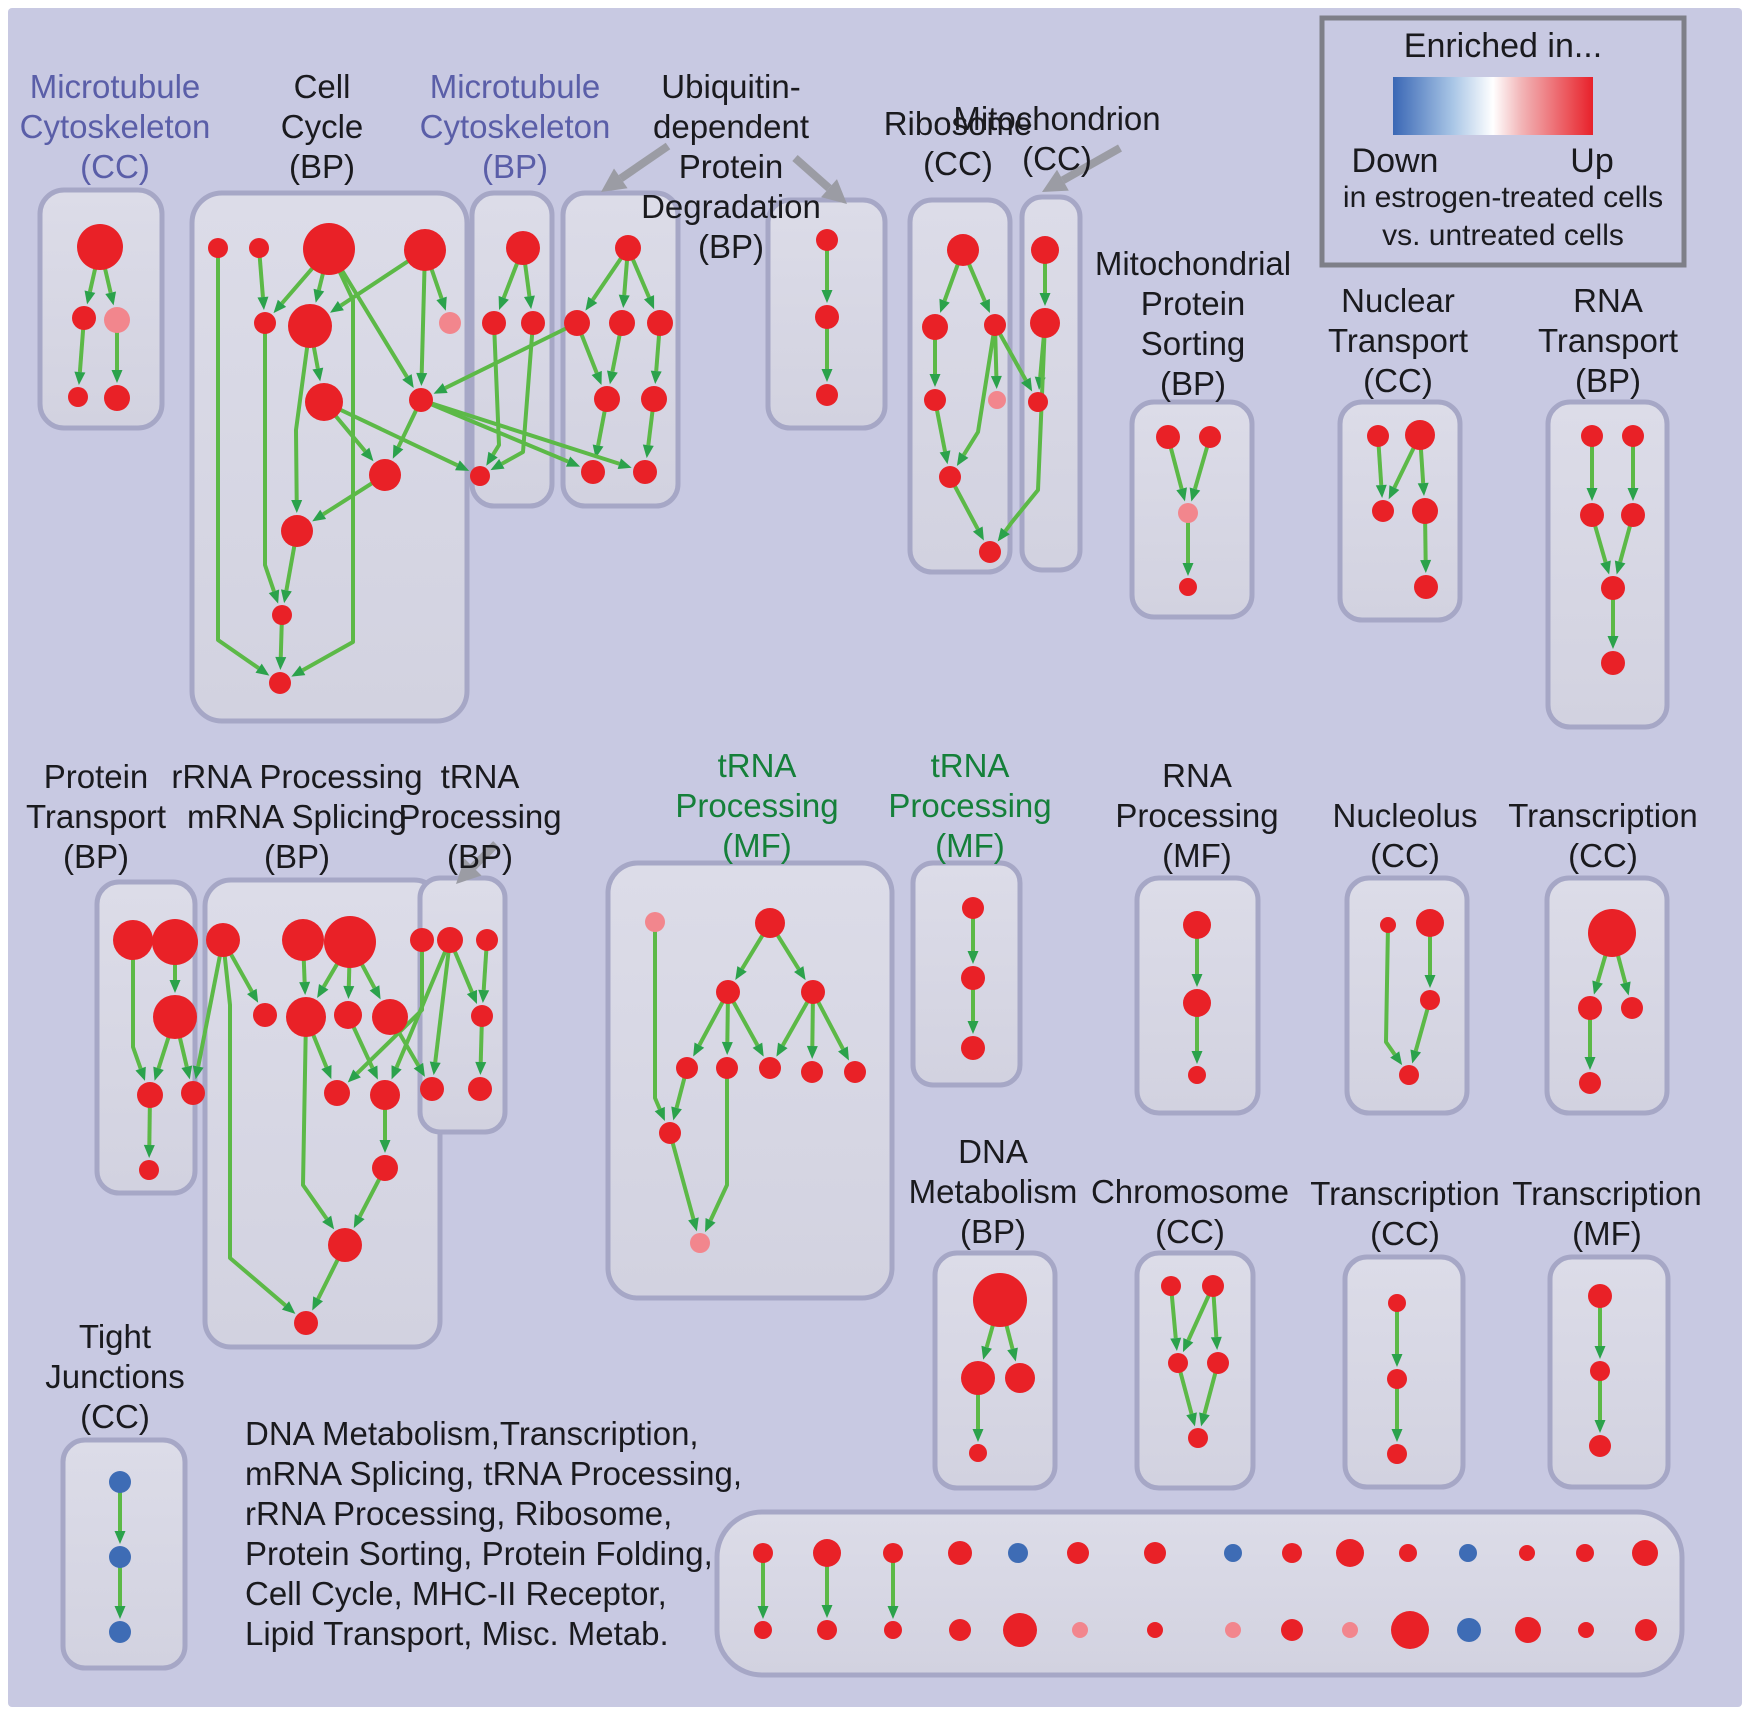 This screenshot has width=1750, height=1715. I want to click on go-term-node-mps, so click(1210, 437).